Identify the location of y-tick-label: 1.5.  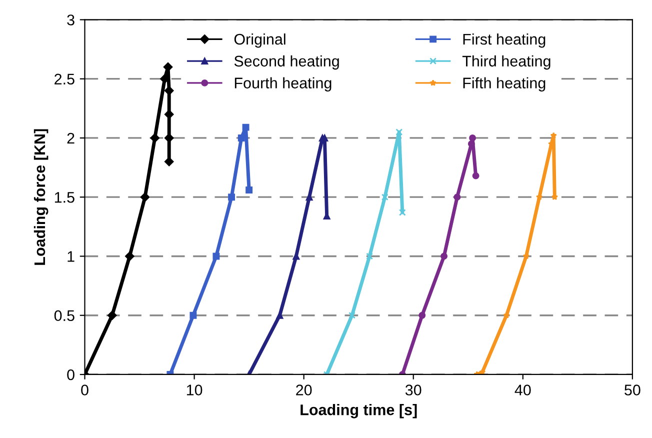
(64, 197).